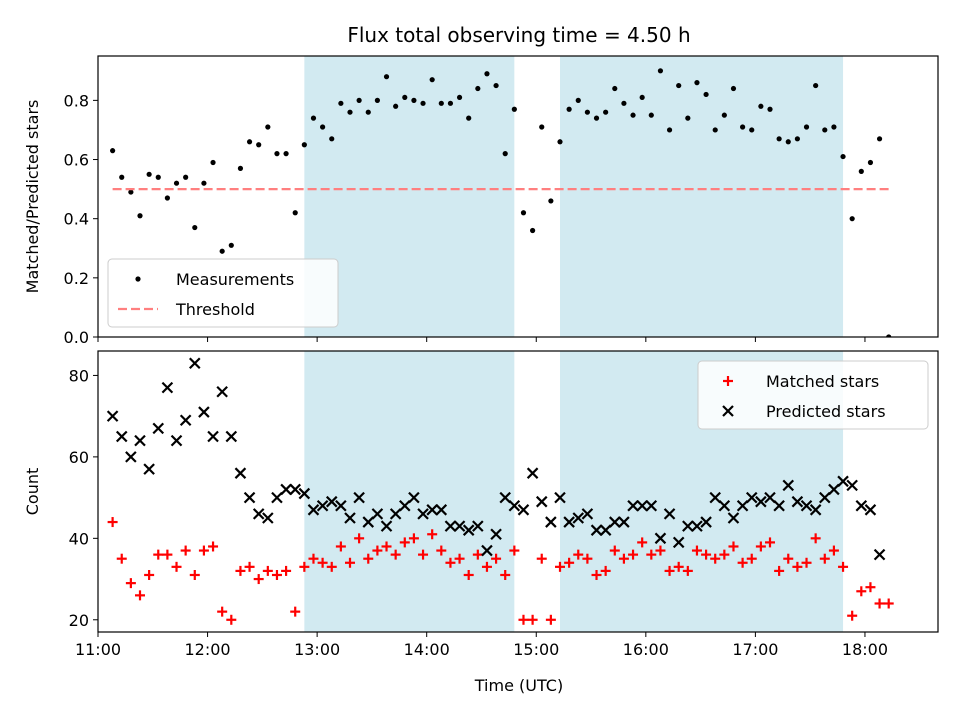 The image size is (960, 720). I want to click on x-axis-label: Time (UTC), so click(518, 685).